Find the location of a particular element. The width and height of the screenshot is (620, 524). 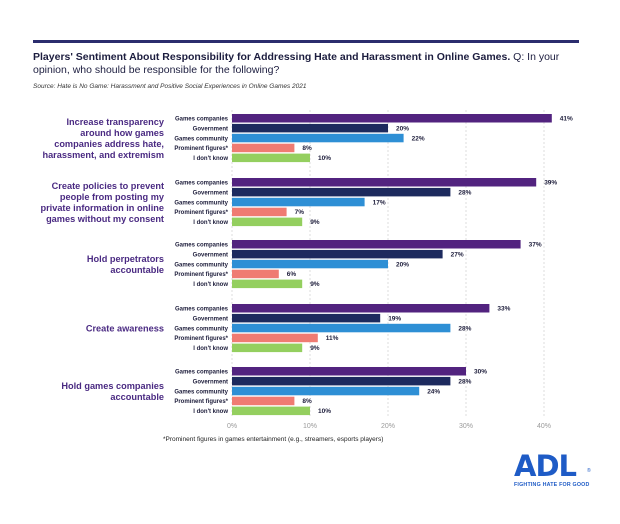

data-label: 24% is located at coordinates (433, 391).